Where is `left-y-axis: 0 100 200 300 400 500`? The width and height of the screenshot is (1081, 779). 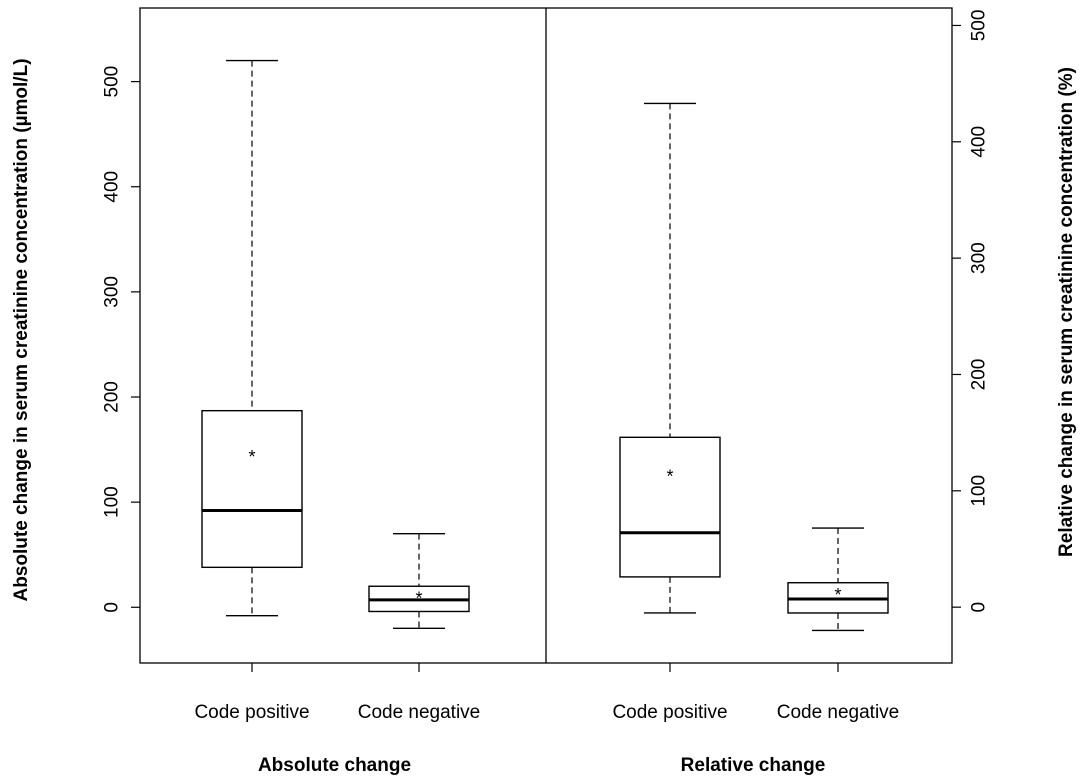 left-y-axis: 0 100 200 300 400 500 is located at coordinates (121, 339).